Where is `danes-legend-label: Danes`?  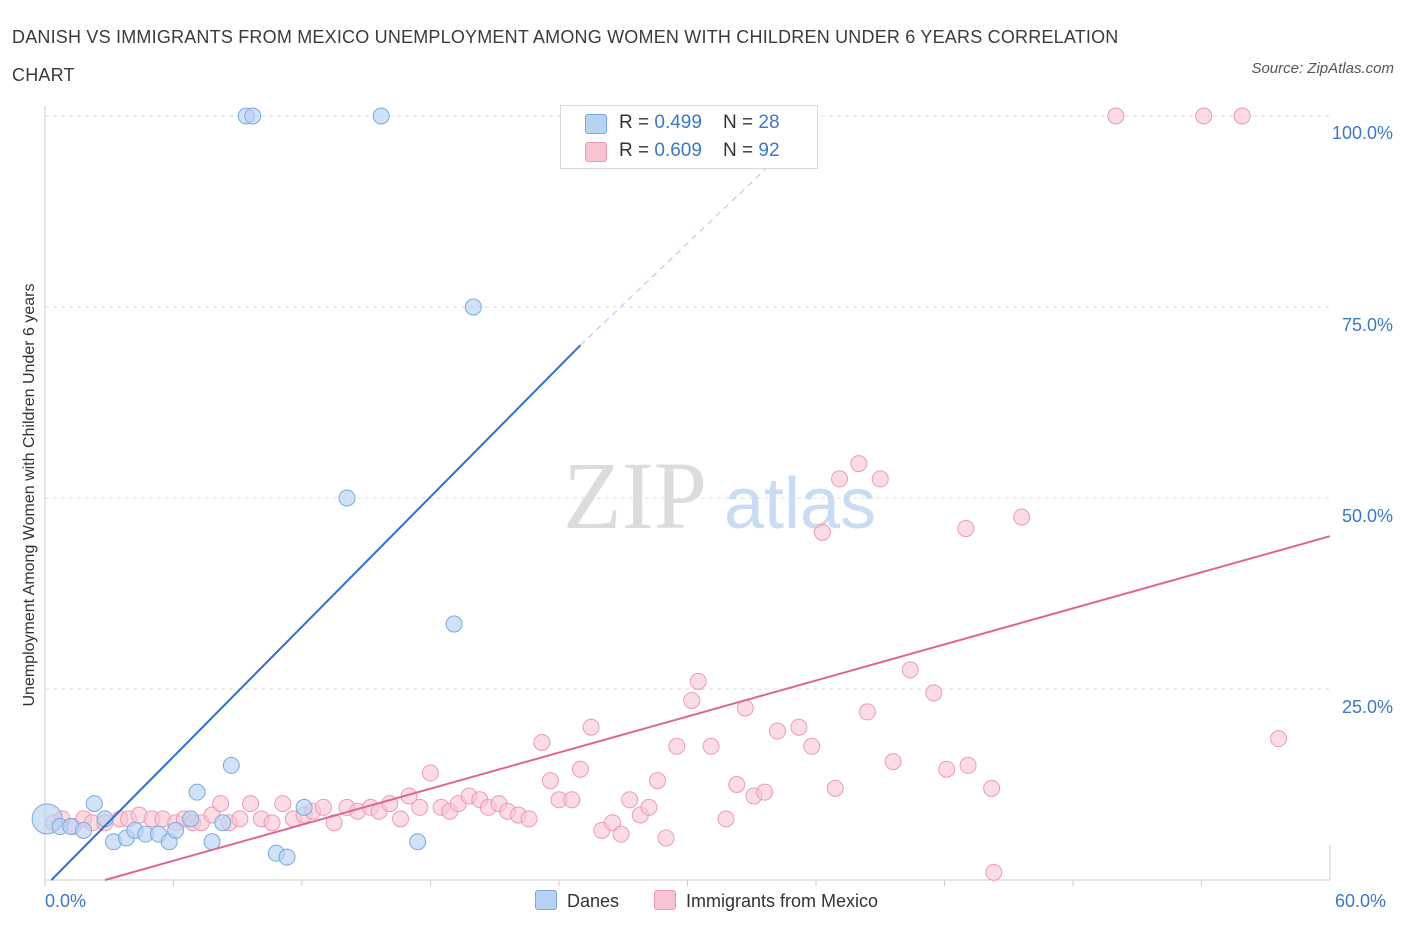
danes-legend-label: Danes is located at coordinates (593, 901).